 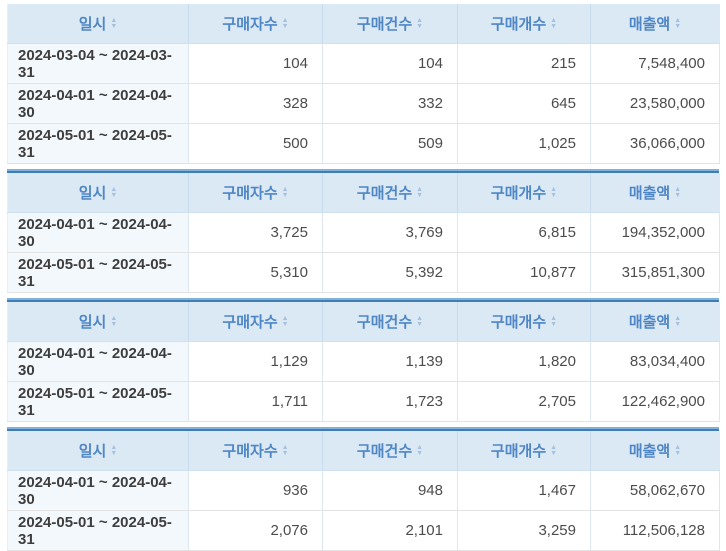 I want to click on items-cell: 1,820, so click(x=524, y=361).